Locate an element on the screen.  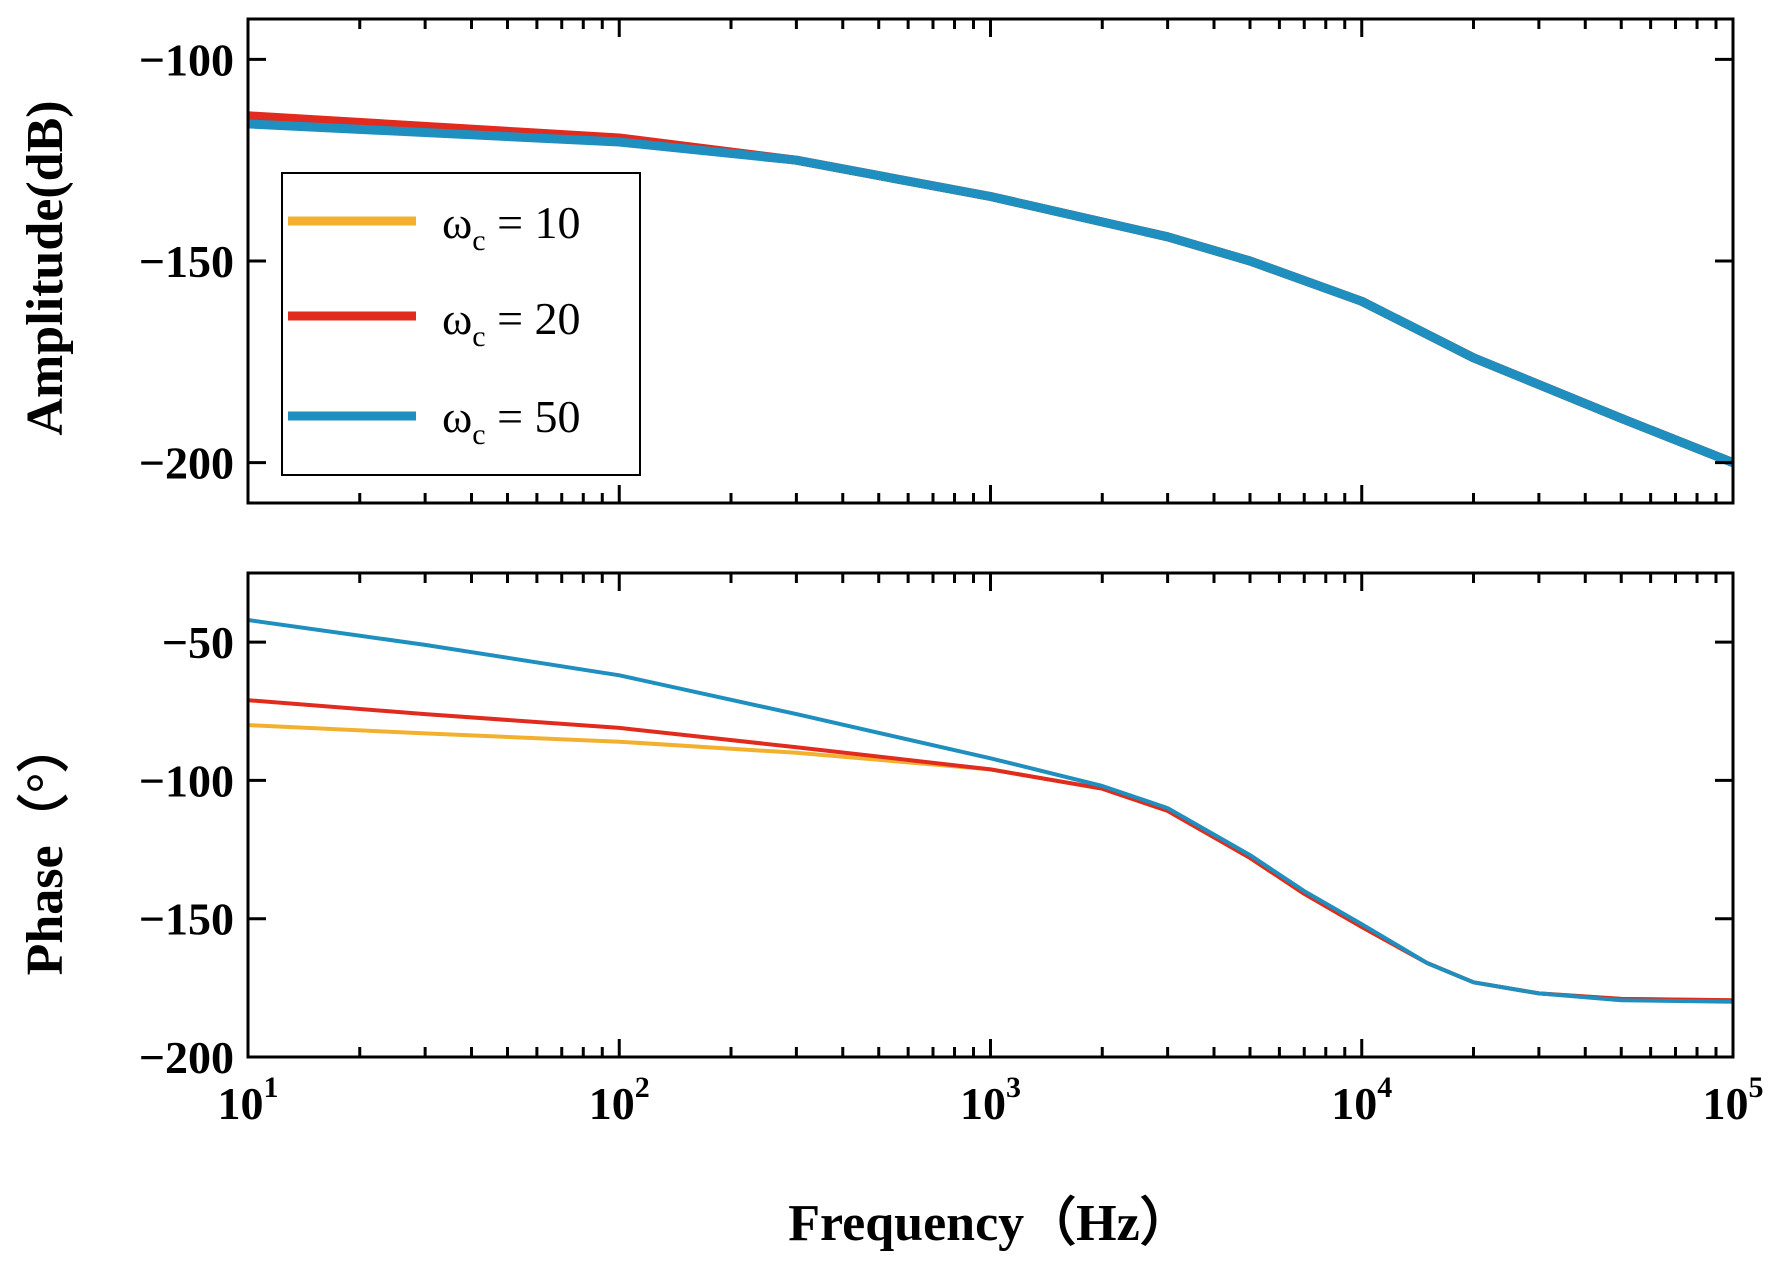
xtick-label: 10⁵ is located at coordinates (1733, 1100).